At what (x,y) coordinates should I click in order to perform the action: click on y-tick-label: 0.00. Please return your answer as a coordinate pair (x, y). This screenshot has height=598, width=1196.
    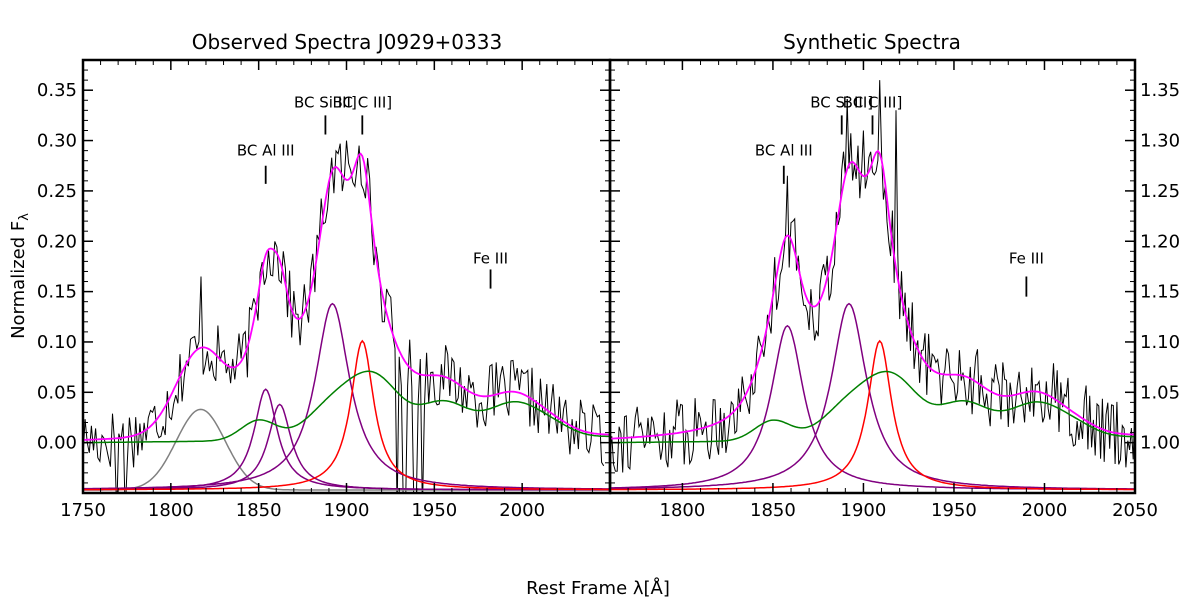
    Looking at the image, I should click on (57, 443).